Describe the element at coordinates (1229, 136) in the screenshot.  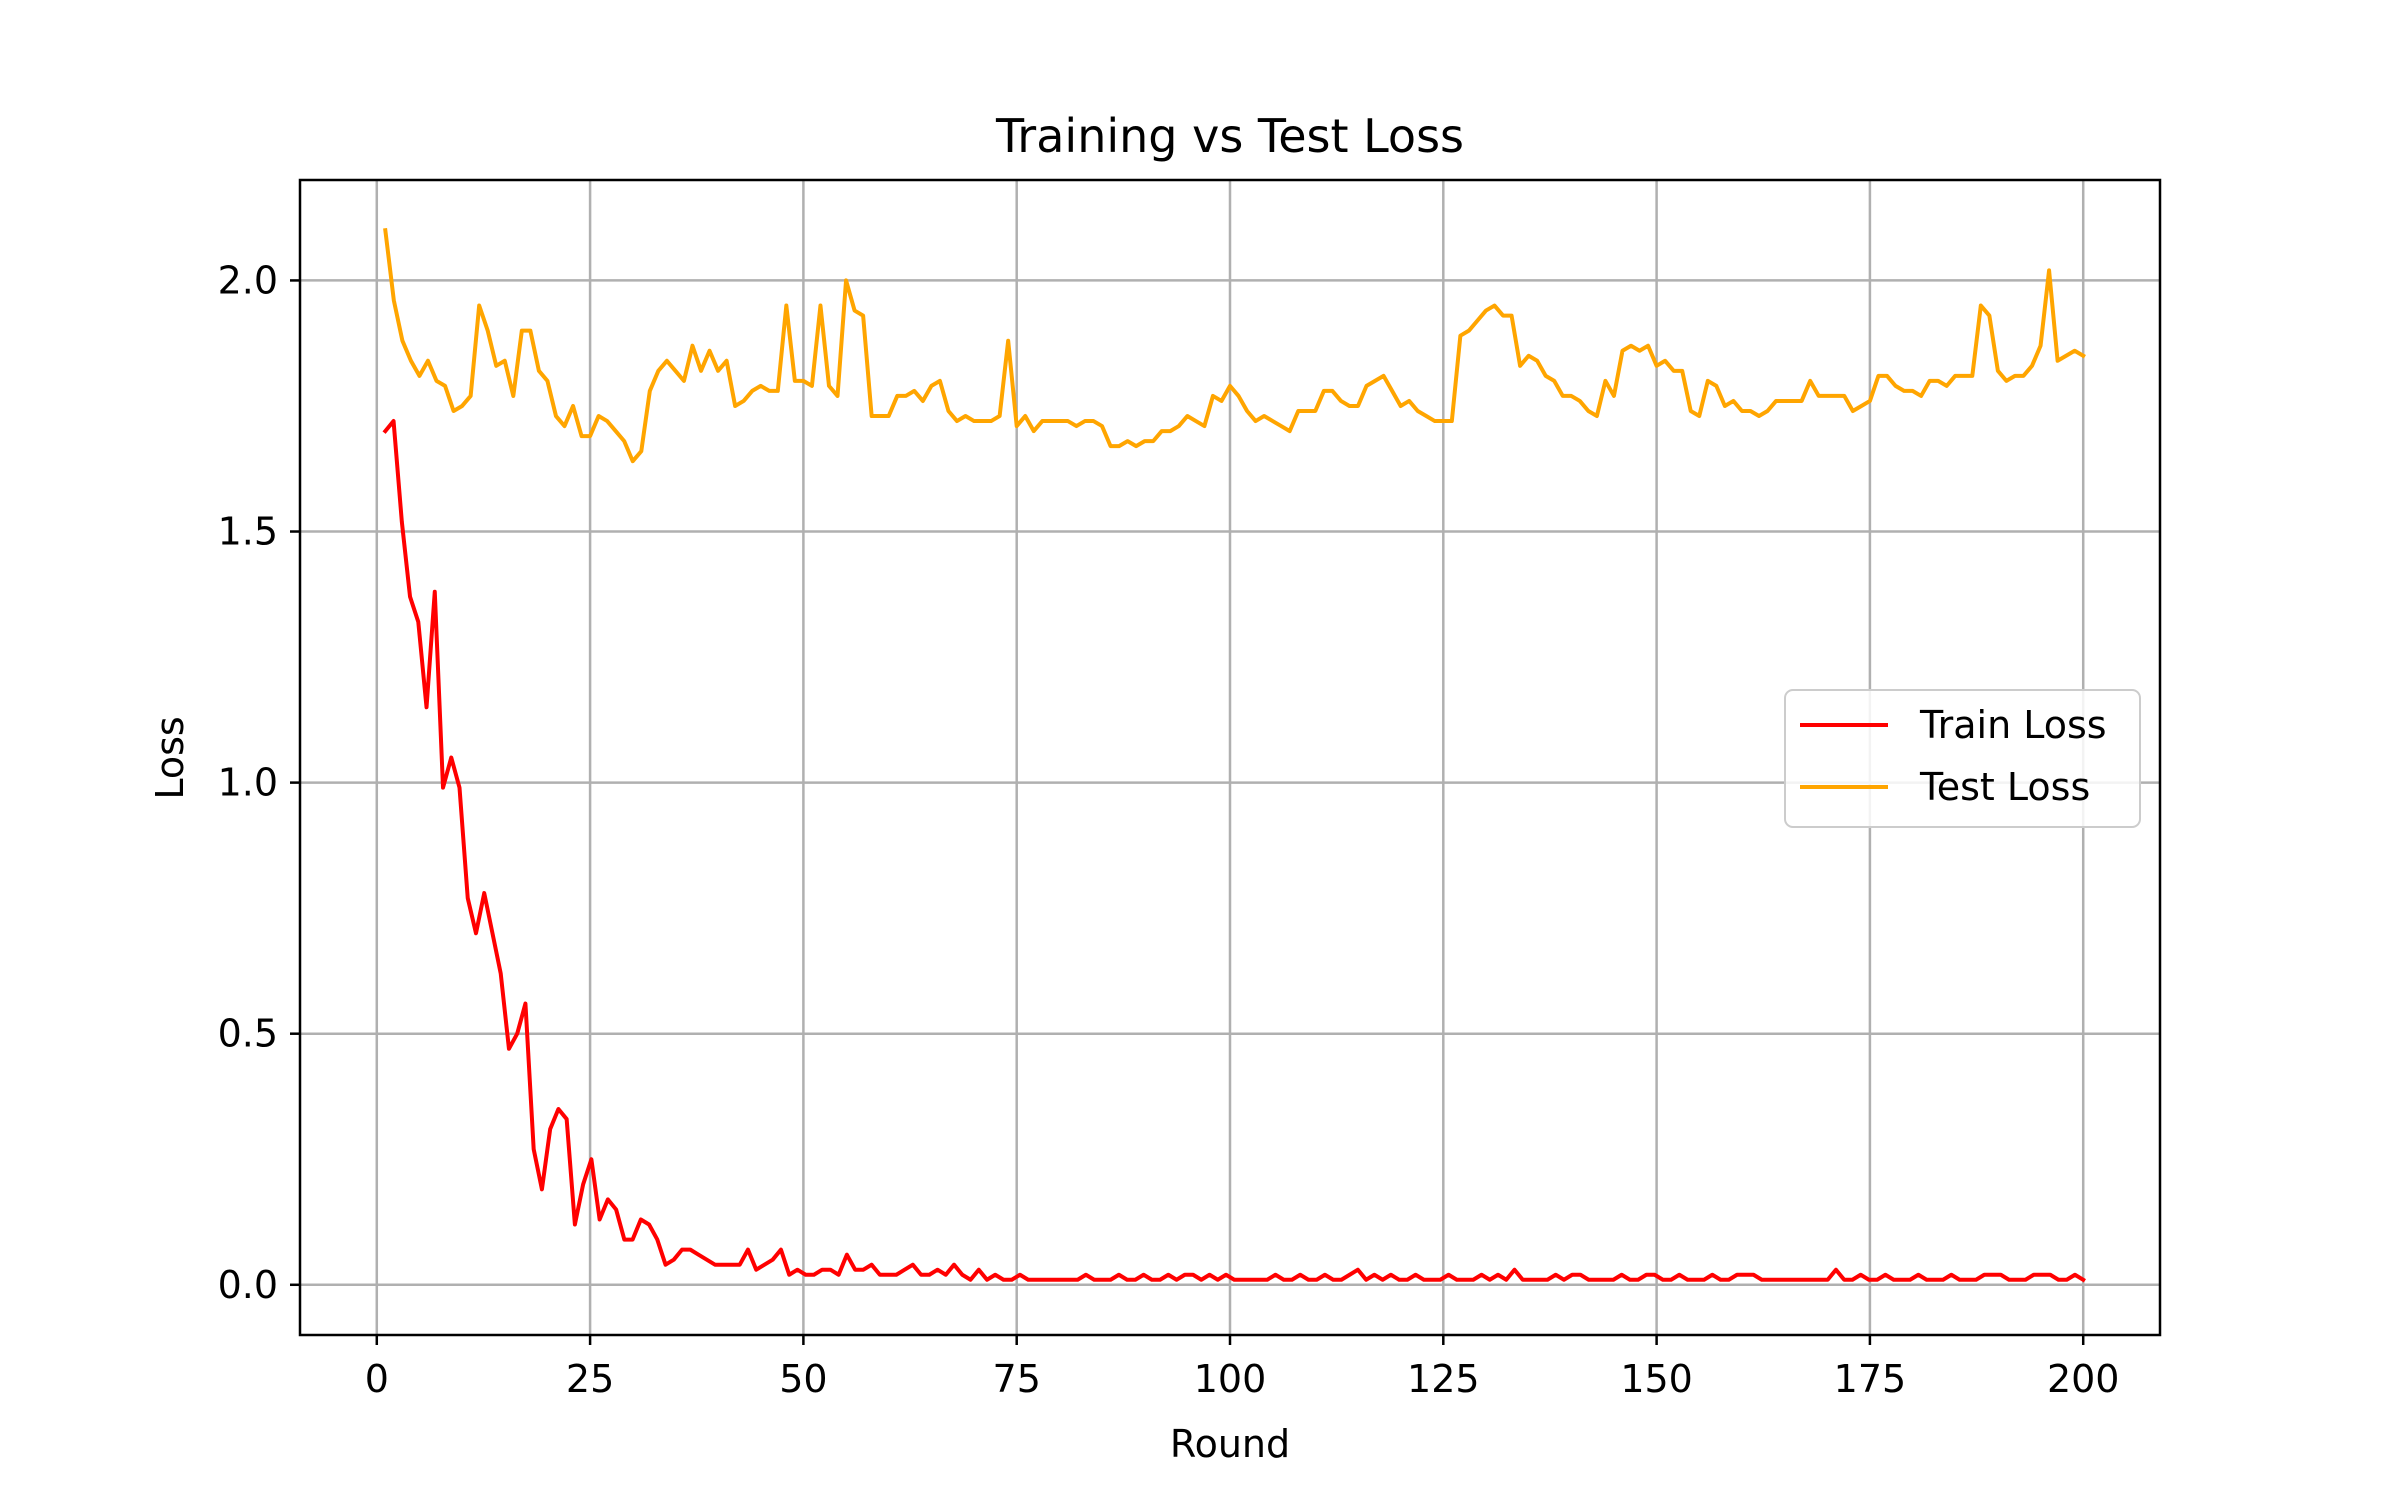
I see `chart-title: Training vs Test Loss` at that location.